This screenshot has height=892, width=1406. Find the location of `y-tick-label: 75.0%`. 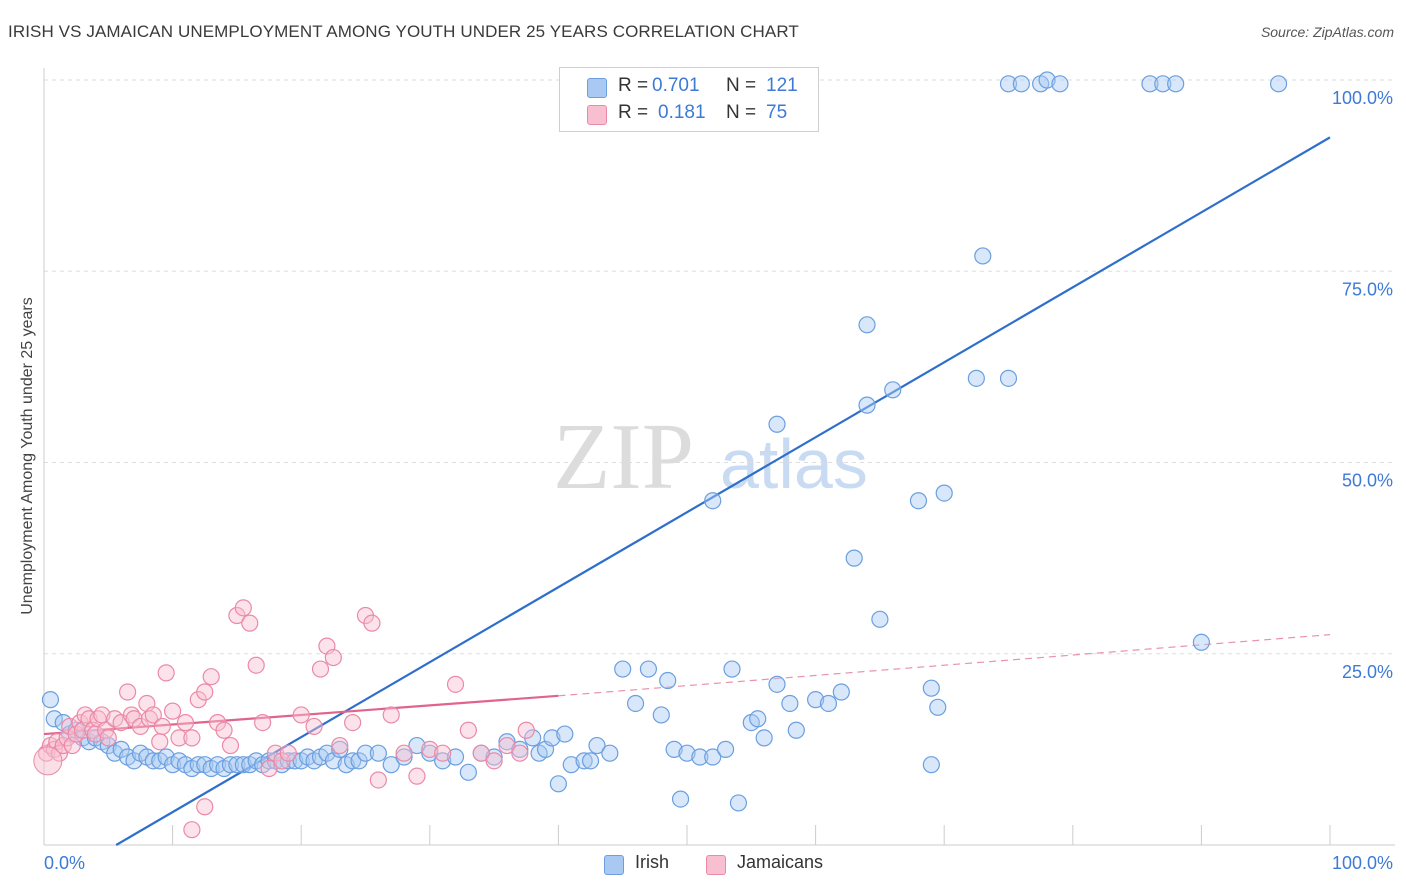

y-tick-label: 75.0% is located at coordinates (1367, 289).